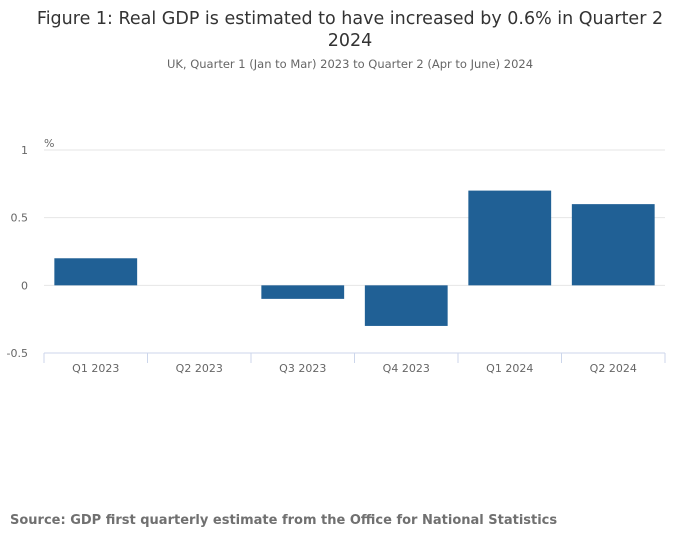 The width and height of the screenshot is (700, 549). What do you see at coordinates (49, 143) in the screenshot?
I see `y-axis-unit-label: %` at bounding box center [49, 143].